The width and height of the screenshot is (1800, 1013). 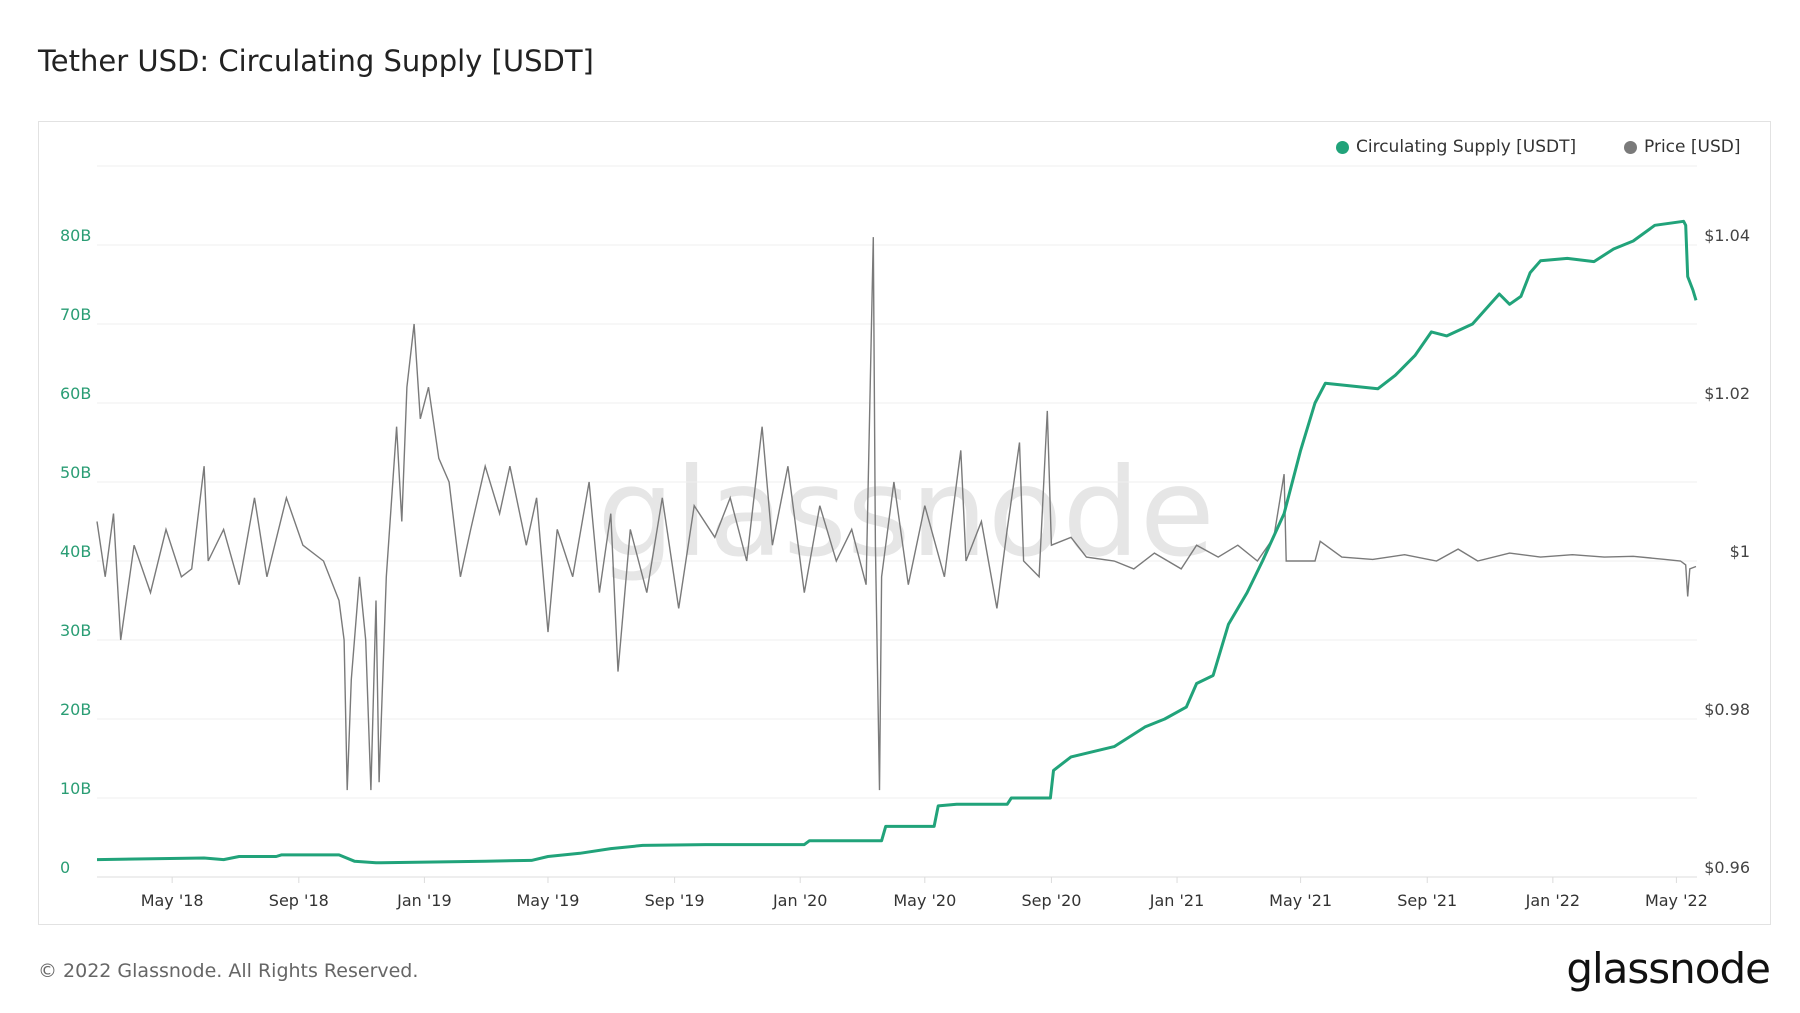 I want to click on y-right-tick-label: $1.04, so click(x=1727, y=235).